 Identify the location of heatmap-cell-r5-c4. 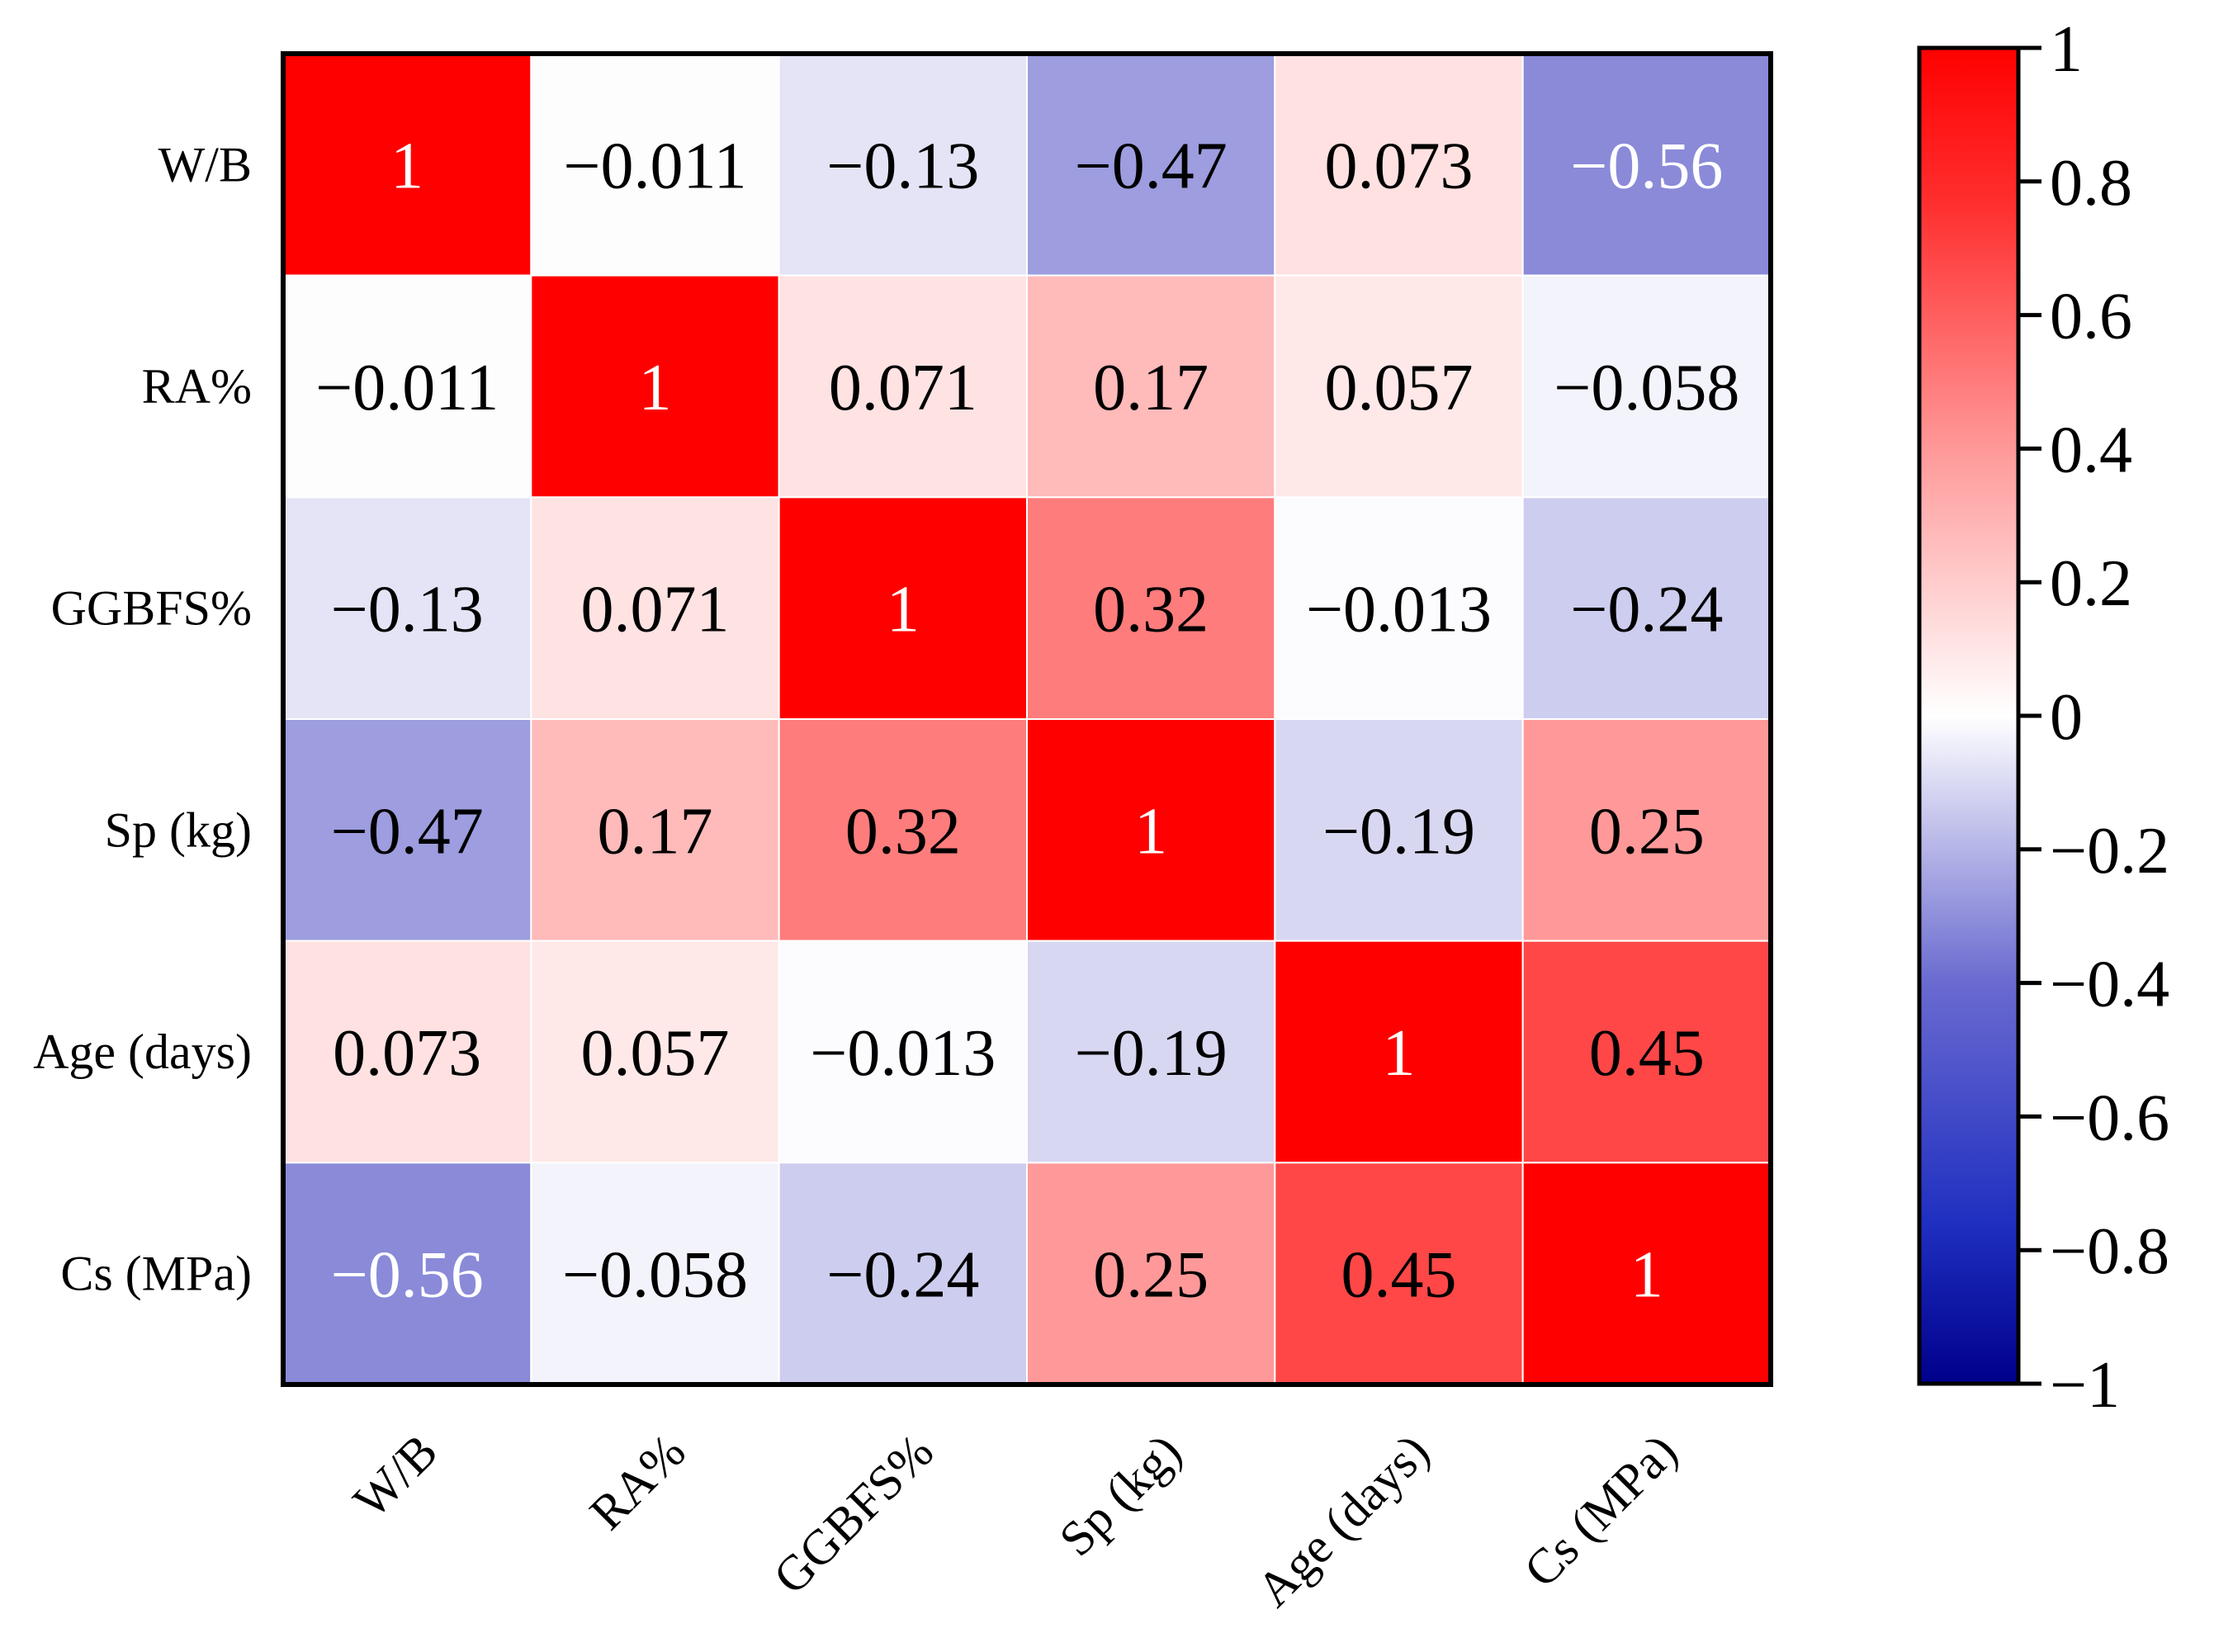
(1399, 1274).